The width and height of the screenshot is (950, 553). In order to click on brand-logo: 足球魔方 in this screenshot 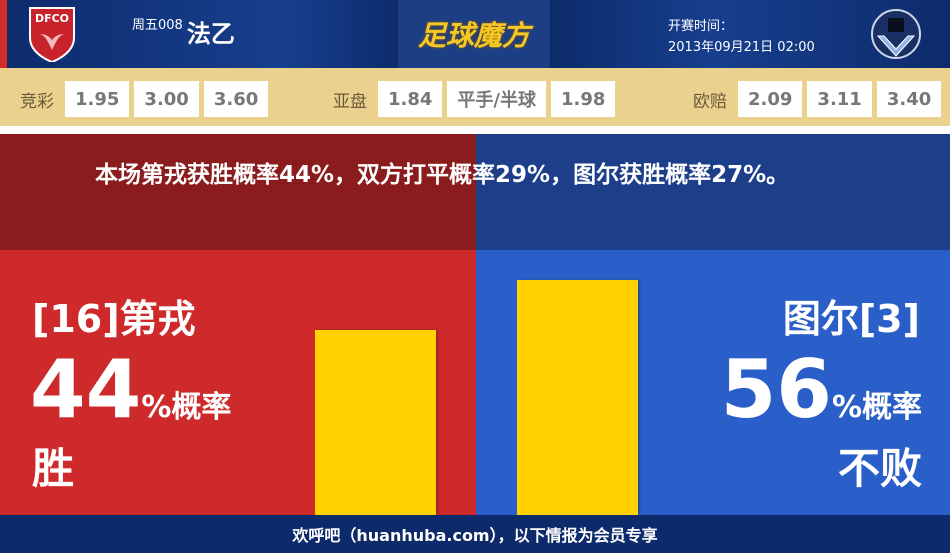, I will do `click(474, 34)`.